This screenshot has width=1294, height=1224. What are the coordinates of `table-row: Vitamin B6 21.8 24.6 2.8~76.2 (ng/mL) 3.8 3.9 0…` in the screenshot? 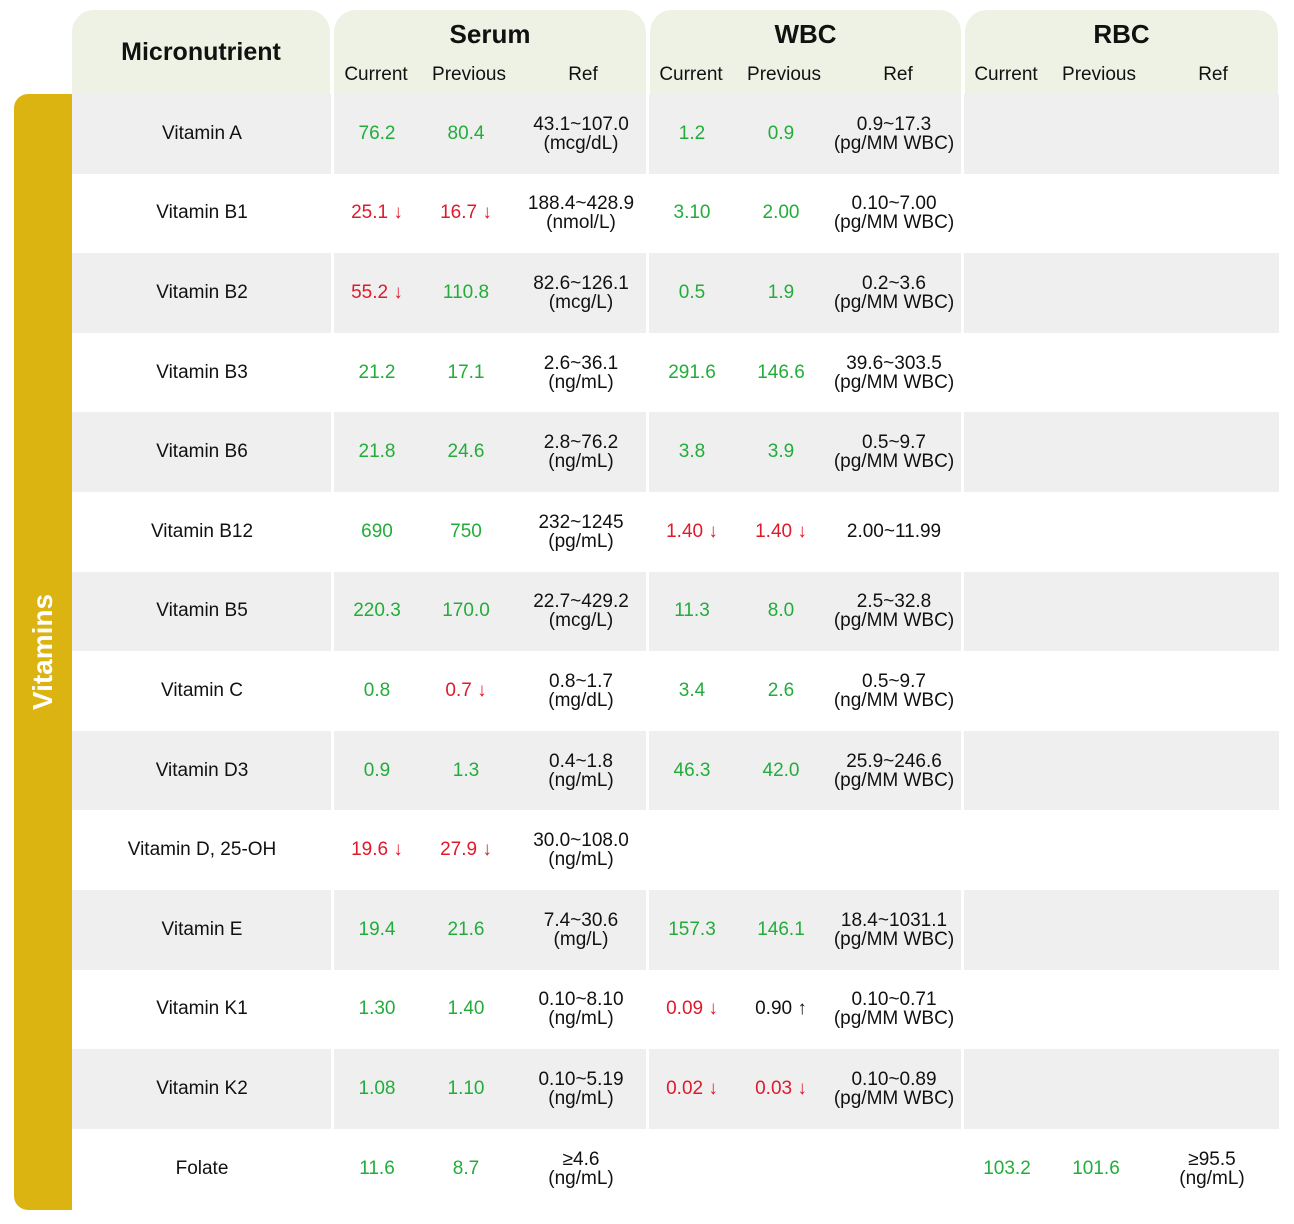 It's located at (675, 452).